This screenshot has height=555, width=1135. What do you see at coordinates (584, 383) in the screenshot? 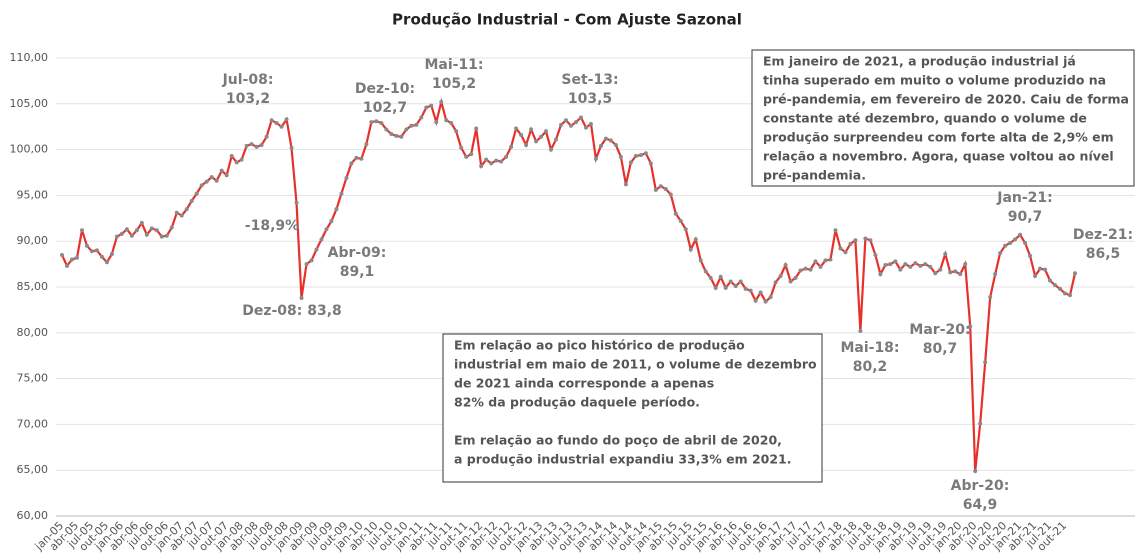
I see `note-text: de 2021 ainda corresponde a apenas` at bounding box center [584, 383].